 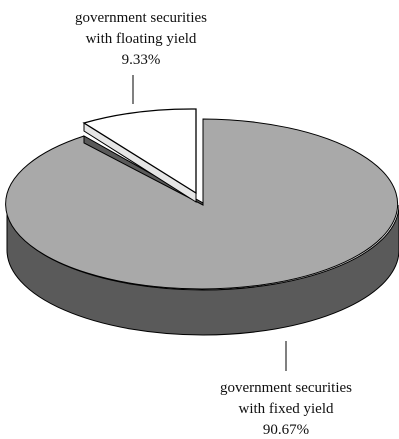 I want to click on label-fixed-yield-line1: government securities, so click(x=286, y=388).